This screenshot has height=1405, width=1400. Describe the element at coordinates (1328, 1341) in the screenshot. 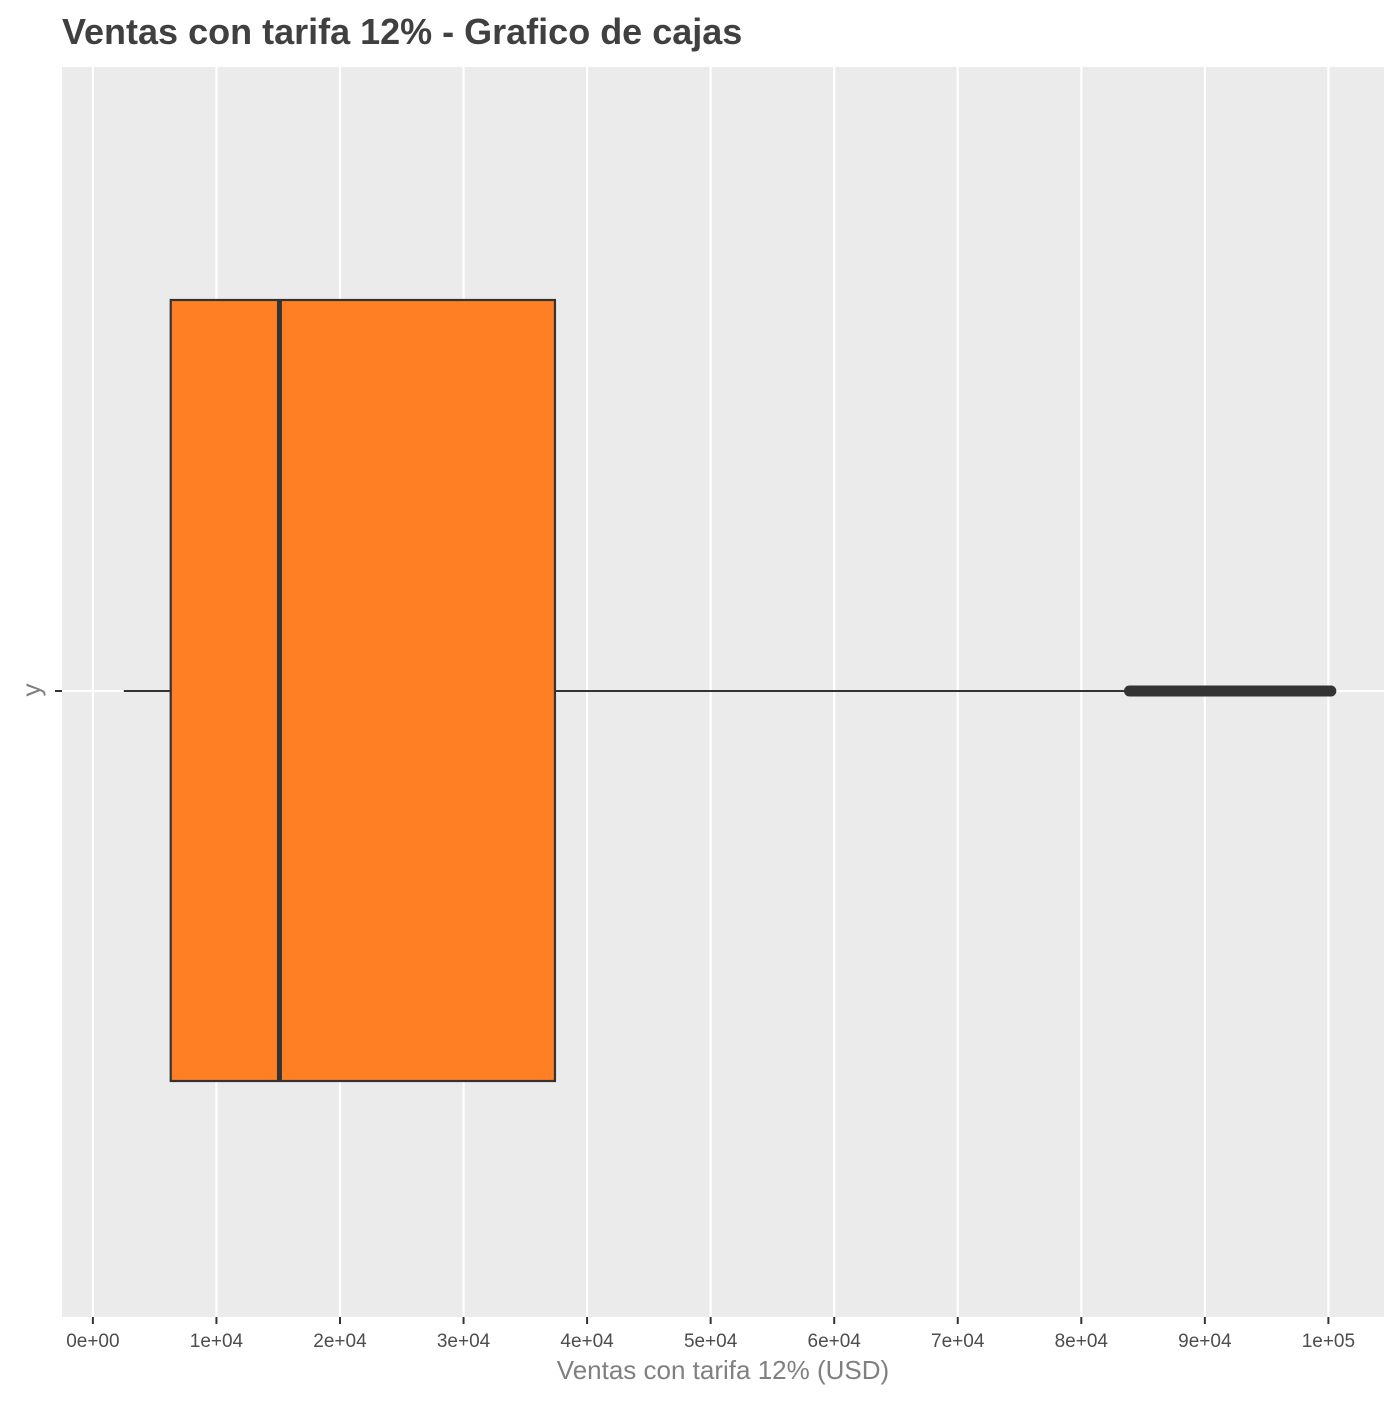

I see `x-tick-label-10: 1e+05` at that location.